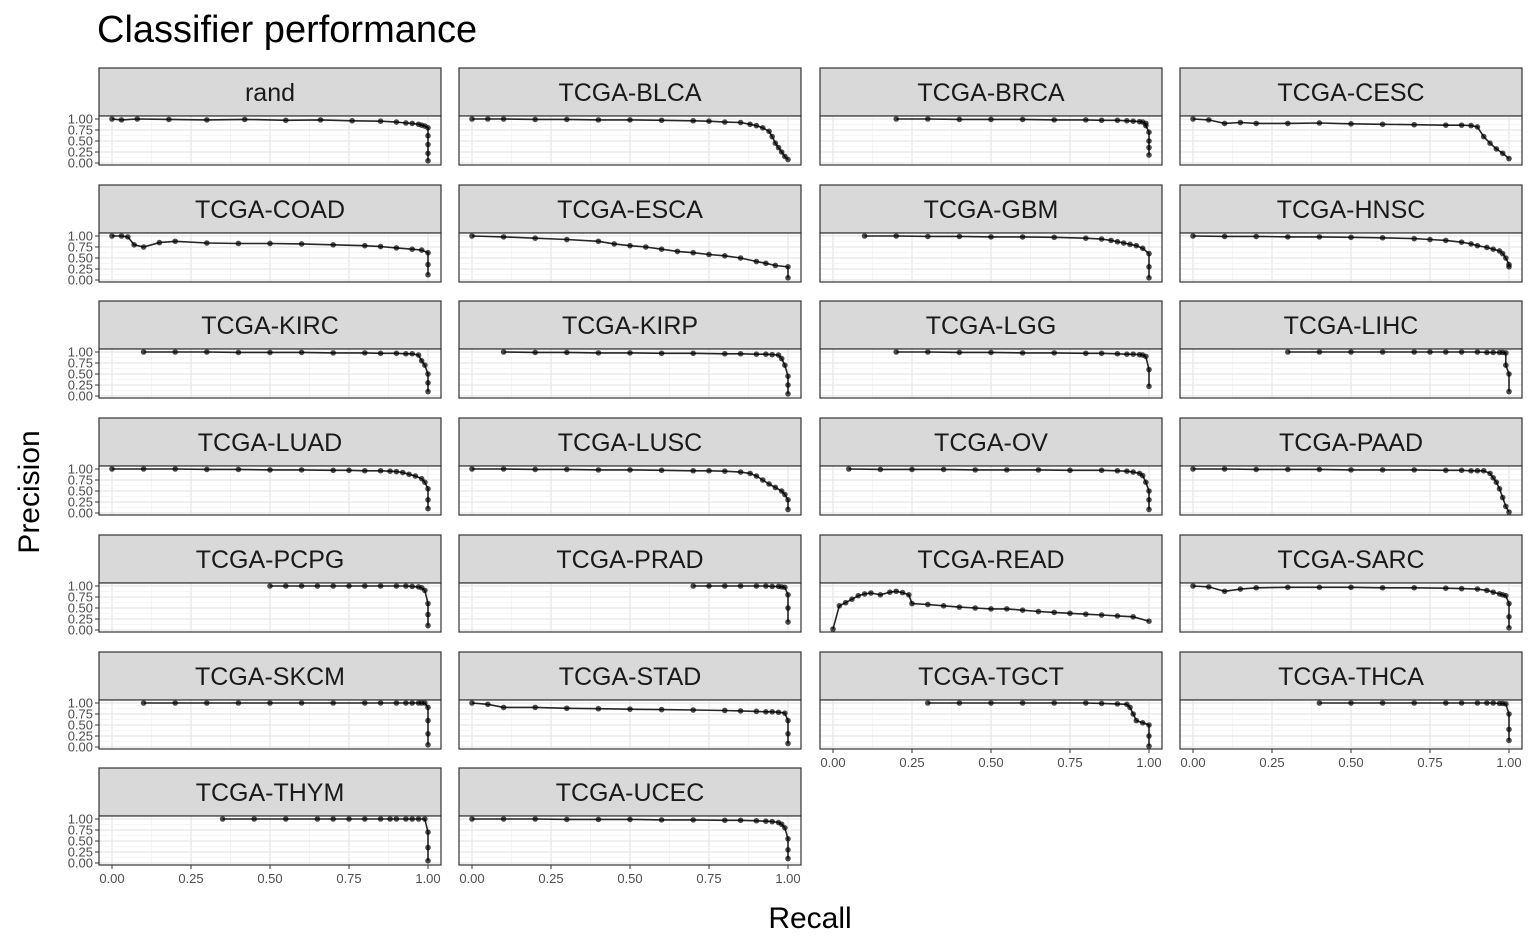 The height and width of the screenshot is (951, 1540). I want to click on facet-panel: TCGA-COAD 0.000.250.500.751.00, so click(255, 236).